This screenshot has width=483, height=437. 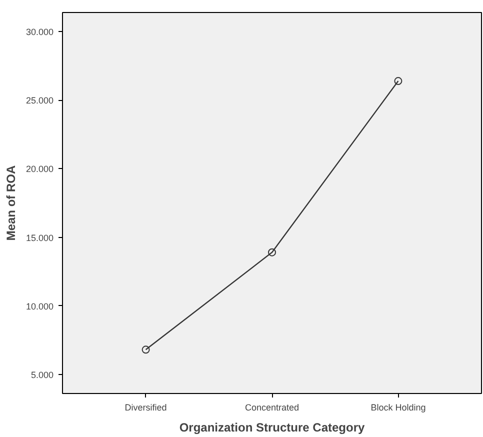 What do you see at coordinates (42, 375) in the screenshot?
I see `y-tick-label: 5.000` at bounding box center [42, 375].